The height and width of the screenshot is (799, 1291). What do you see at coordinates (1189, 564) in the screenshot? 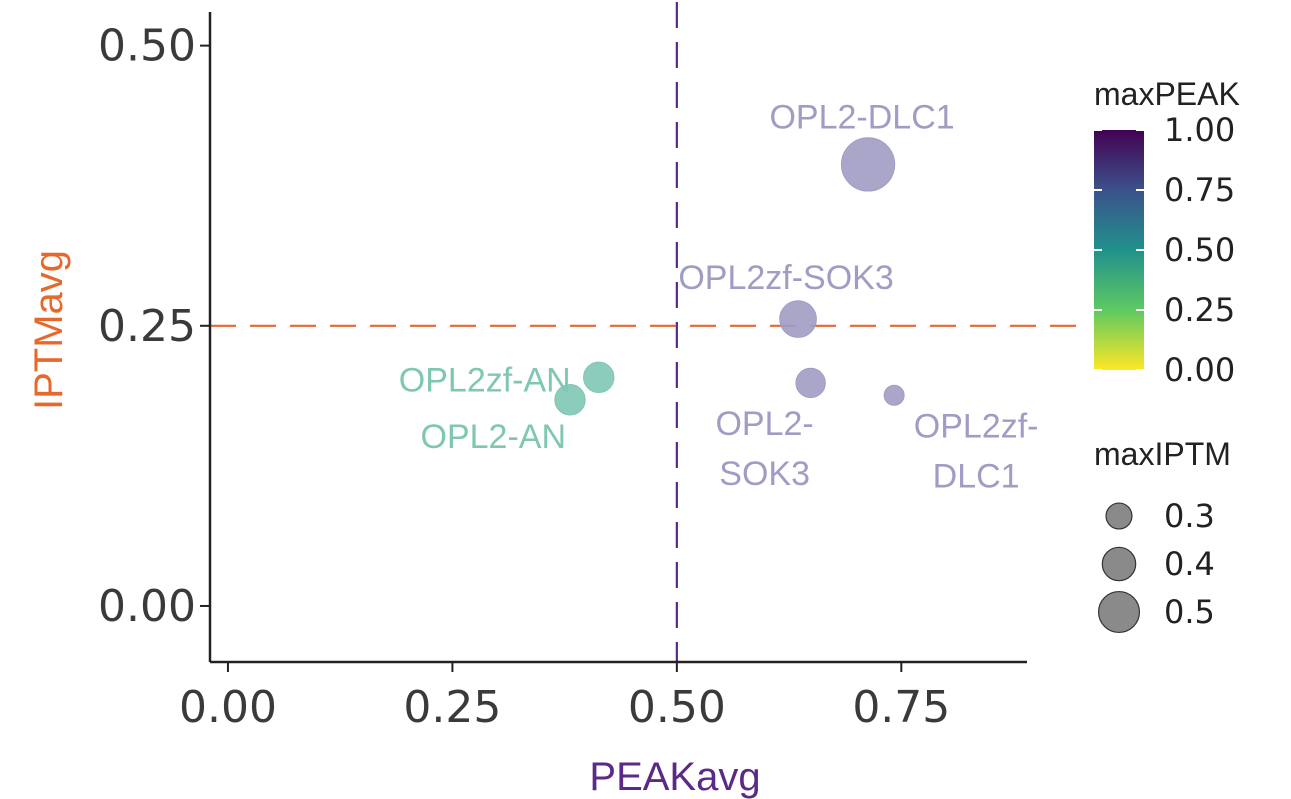
I see `size-legend-label: 0.4` at bounding box center [1189, 564].